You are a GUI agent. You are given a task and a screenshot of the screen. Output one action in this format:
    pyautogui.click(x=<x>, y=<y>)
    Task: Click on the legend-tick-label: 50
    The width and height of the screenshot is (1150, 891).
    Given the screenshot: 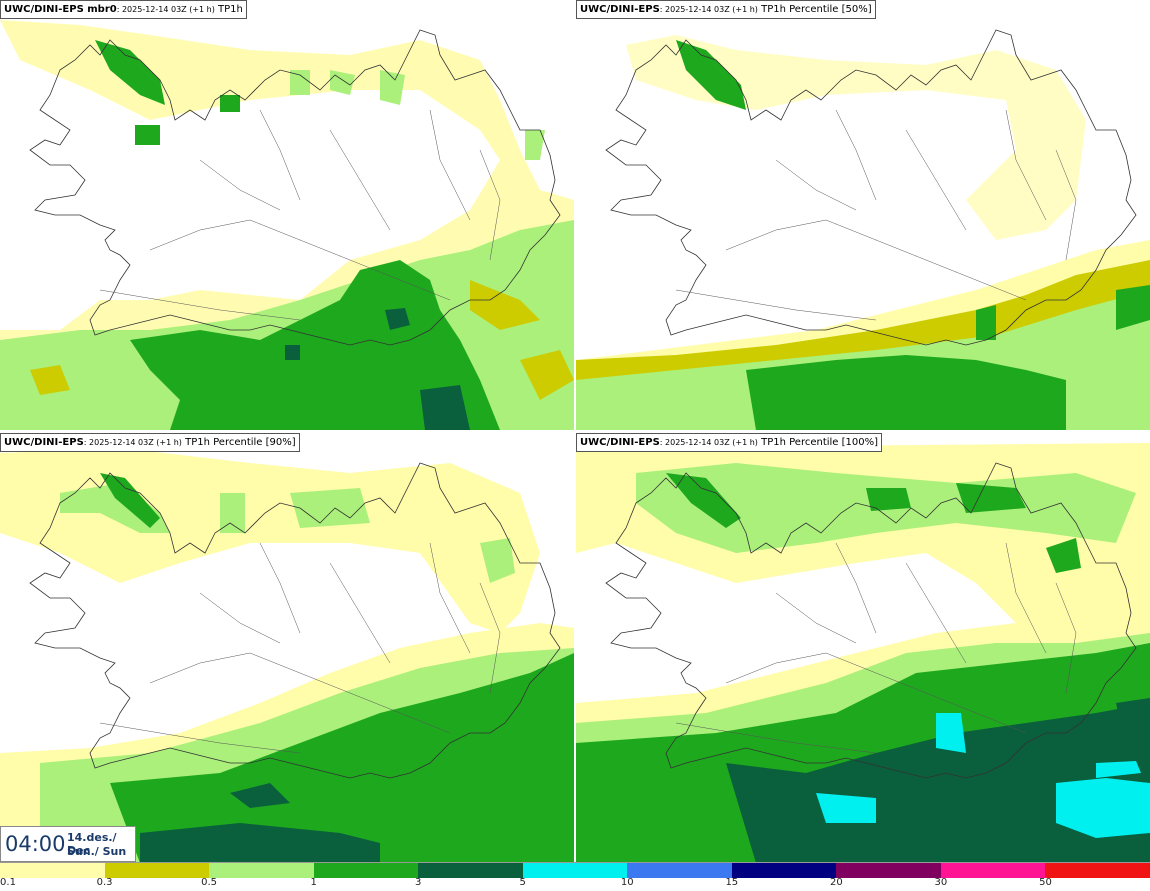 What is the action you would take?
    pyautogui.click(x=1045, y=882)
    